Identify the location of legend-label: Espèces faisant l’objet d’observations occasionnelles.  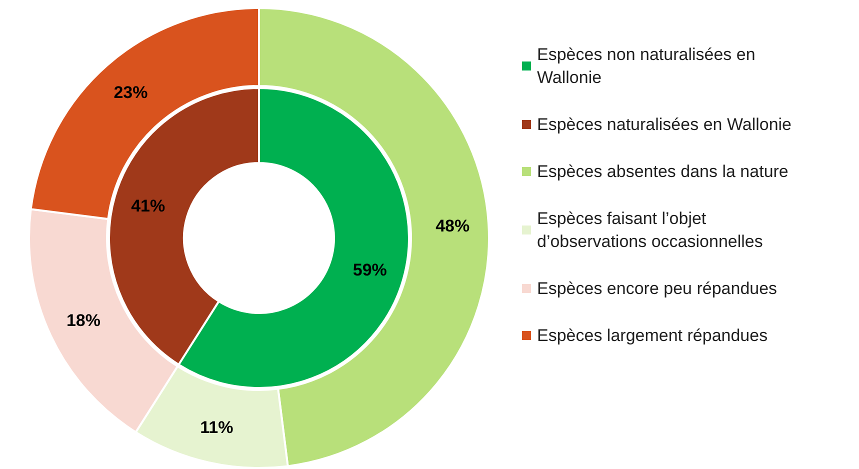
(650, 230).